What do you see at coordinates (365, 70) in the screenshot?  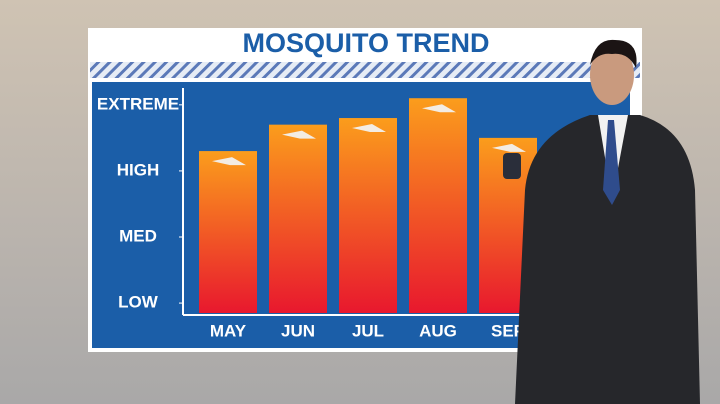 I see `stripe-band` at bounding box center [365, 70].